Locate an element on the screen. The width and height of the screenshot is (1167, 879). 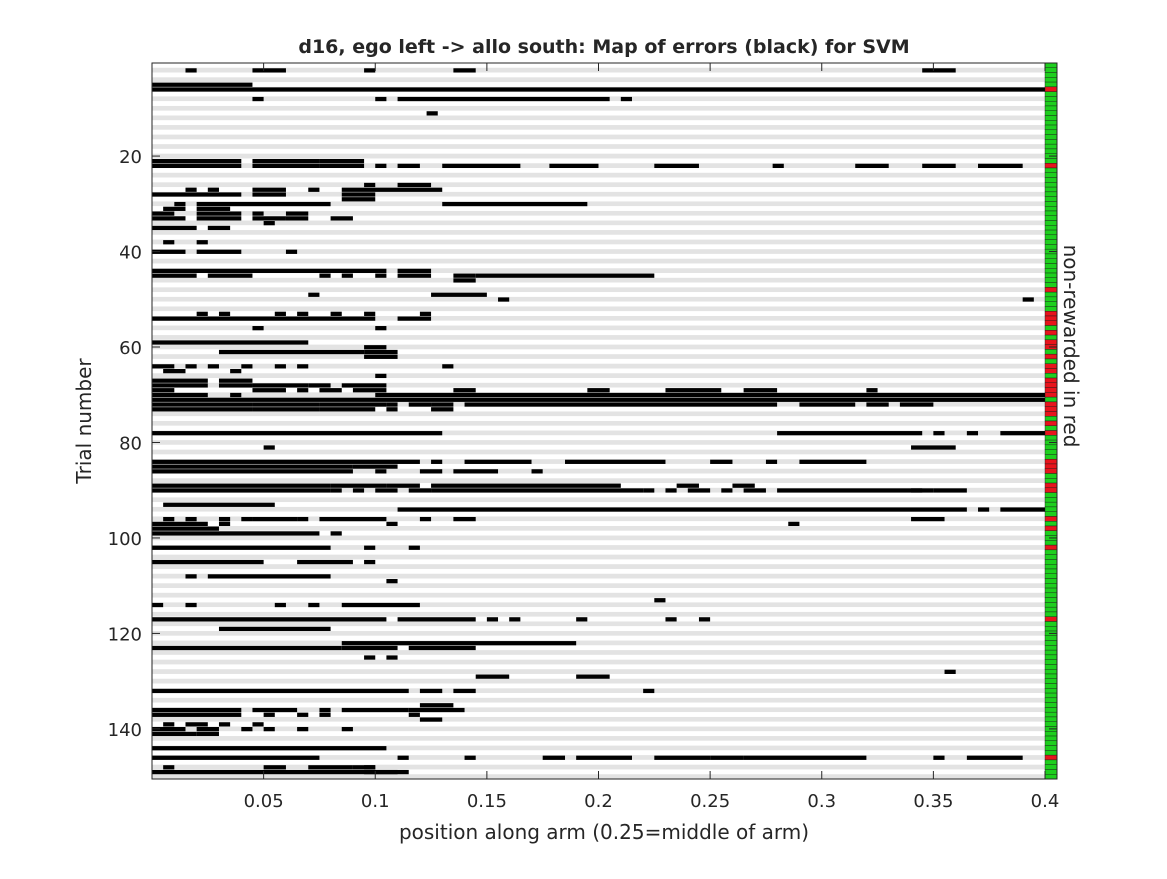
y-tick-label: 20 is located at coordinates (130, 157).